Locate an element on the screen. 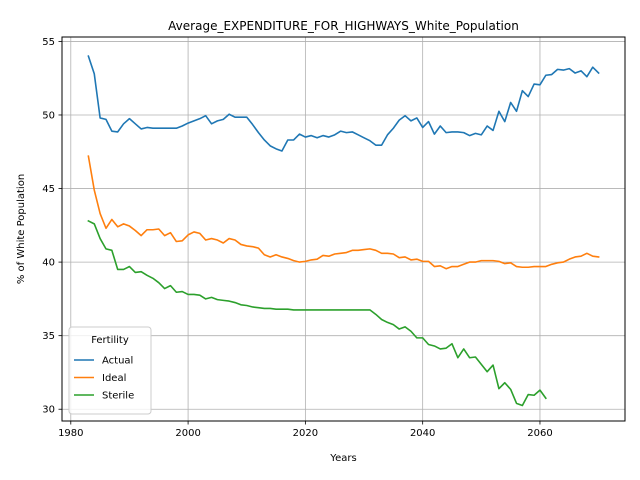  legend-label-actual: Actual is located at coordinates (117, 361).